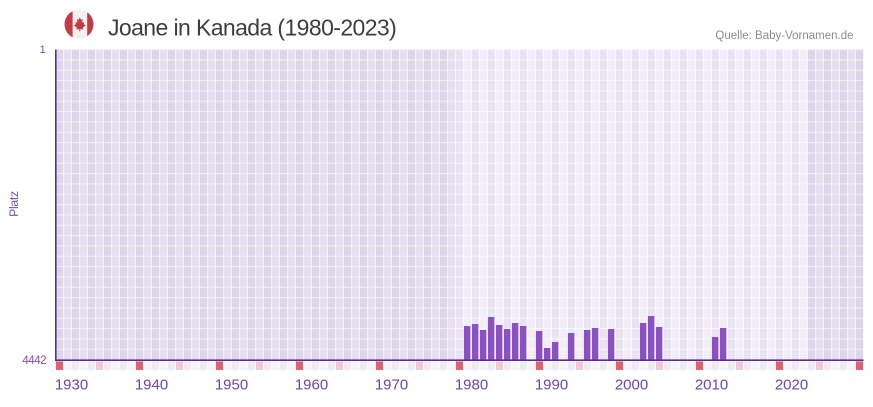 The image size is (873, 407). What do you see at coordinates (231, 384) in the screenshot?
I see `svg-text: 1950` at bounding box center [231, 384].